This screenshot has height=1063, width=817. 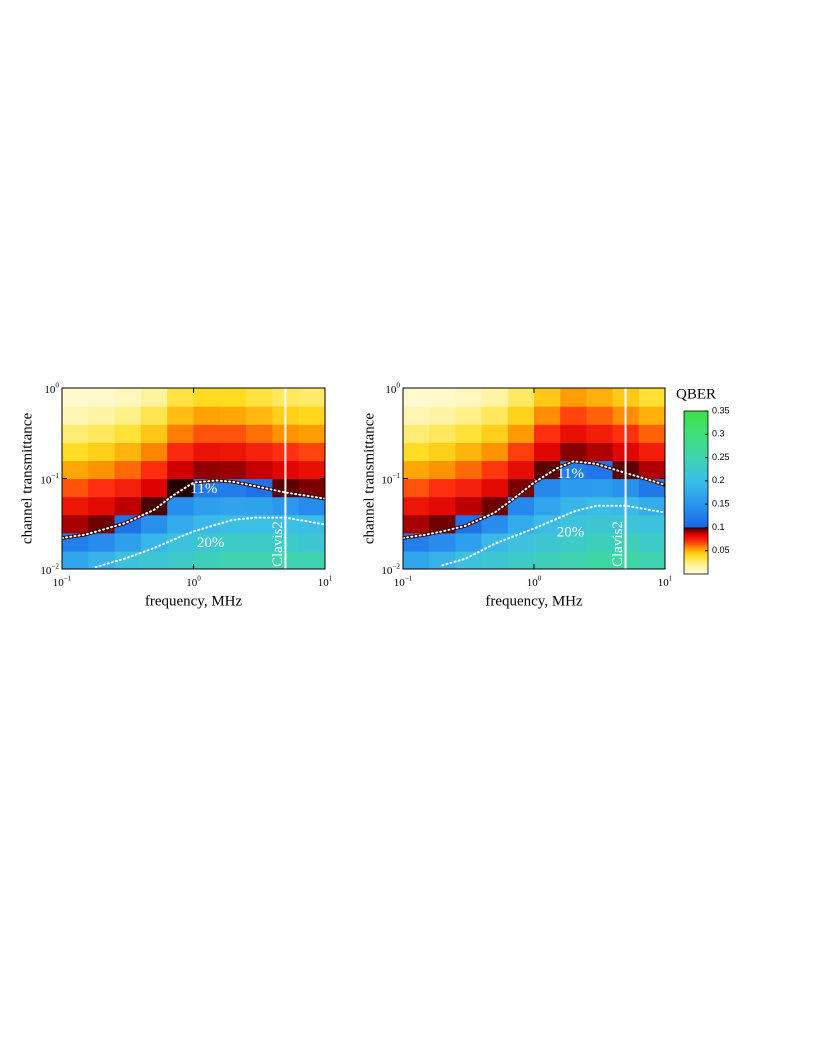 What do you see at coordinates (618, 544) in the screenshot?
I see `reference-label: Clavis2` at bounding box center [618, 544].